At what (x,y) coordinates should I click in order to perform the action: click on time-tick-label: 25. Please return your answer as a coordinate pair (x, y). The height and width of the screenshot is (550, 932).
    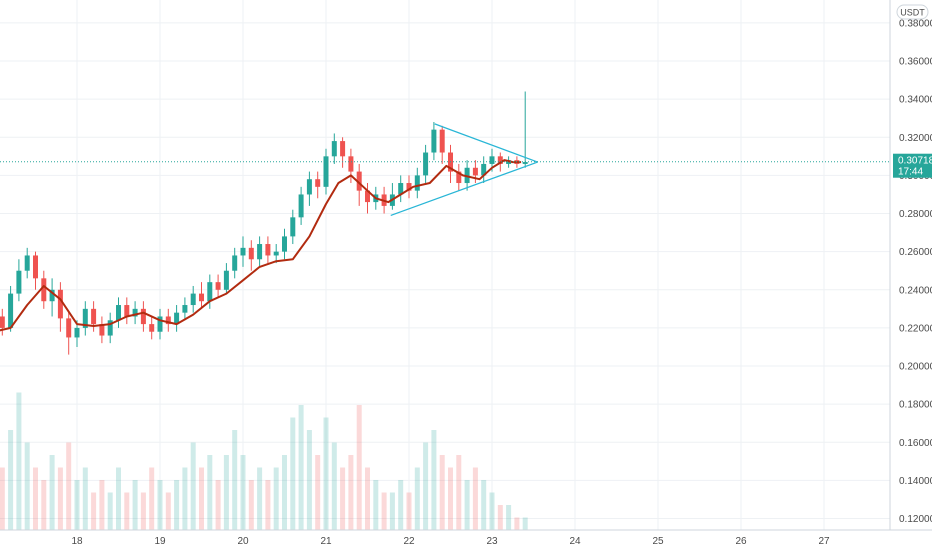
    Looking at the image, I should click on (658, 541).